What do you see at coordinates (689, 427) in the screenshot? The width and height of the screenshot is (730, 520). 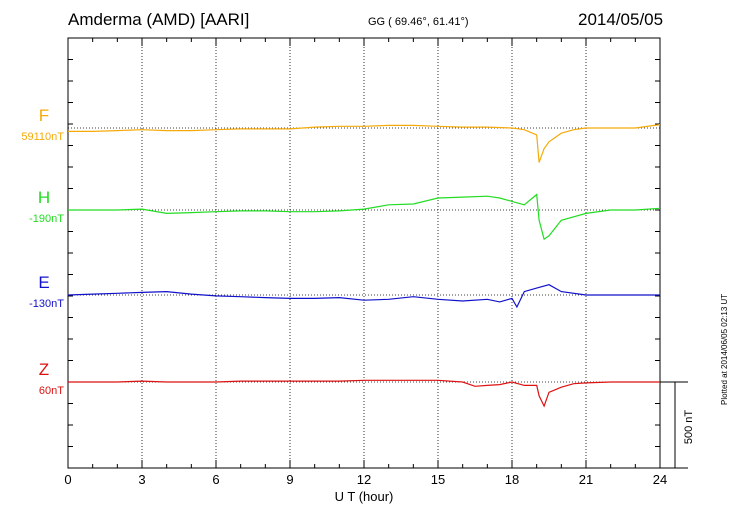 I see `scale-bar-label: 500 nT` at bounding box center [689, 427].